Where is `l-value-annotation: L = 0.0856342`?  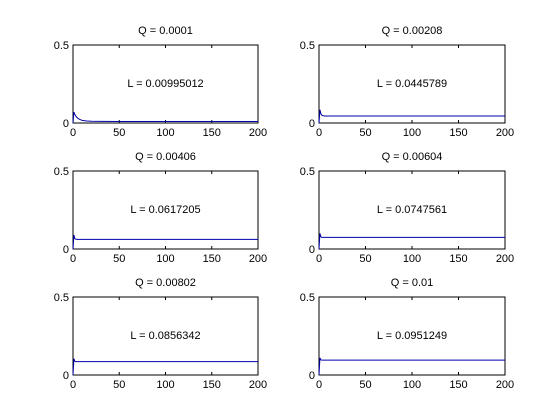
l-value-annotation: L = 0.0856342 is located at coordinates (165, 336).